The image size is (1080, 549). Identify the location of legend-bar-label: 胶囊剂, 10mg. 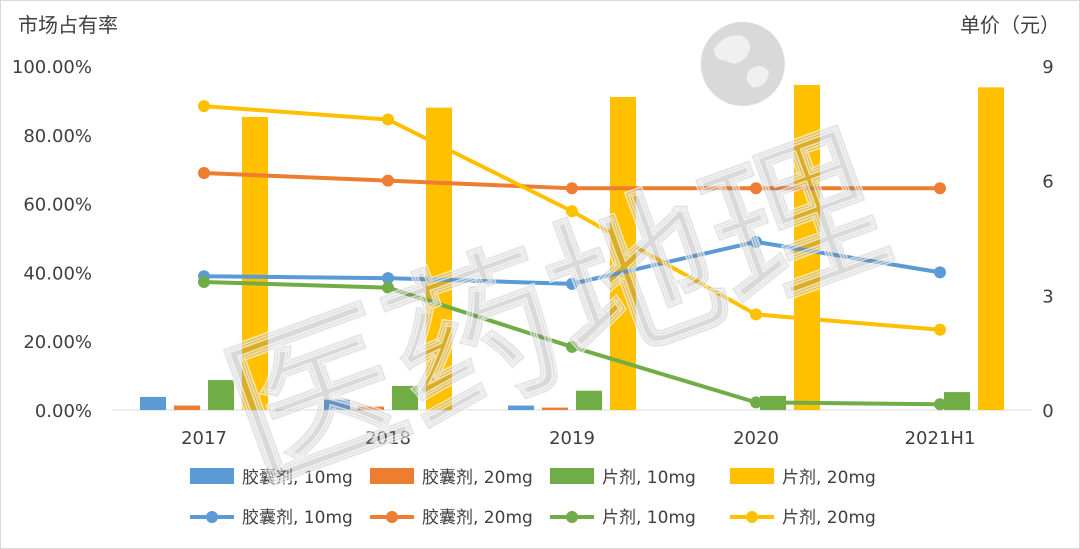
(297, 478).